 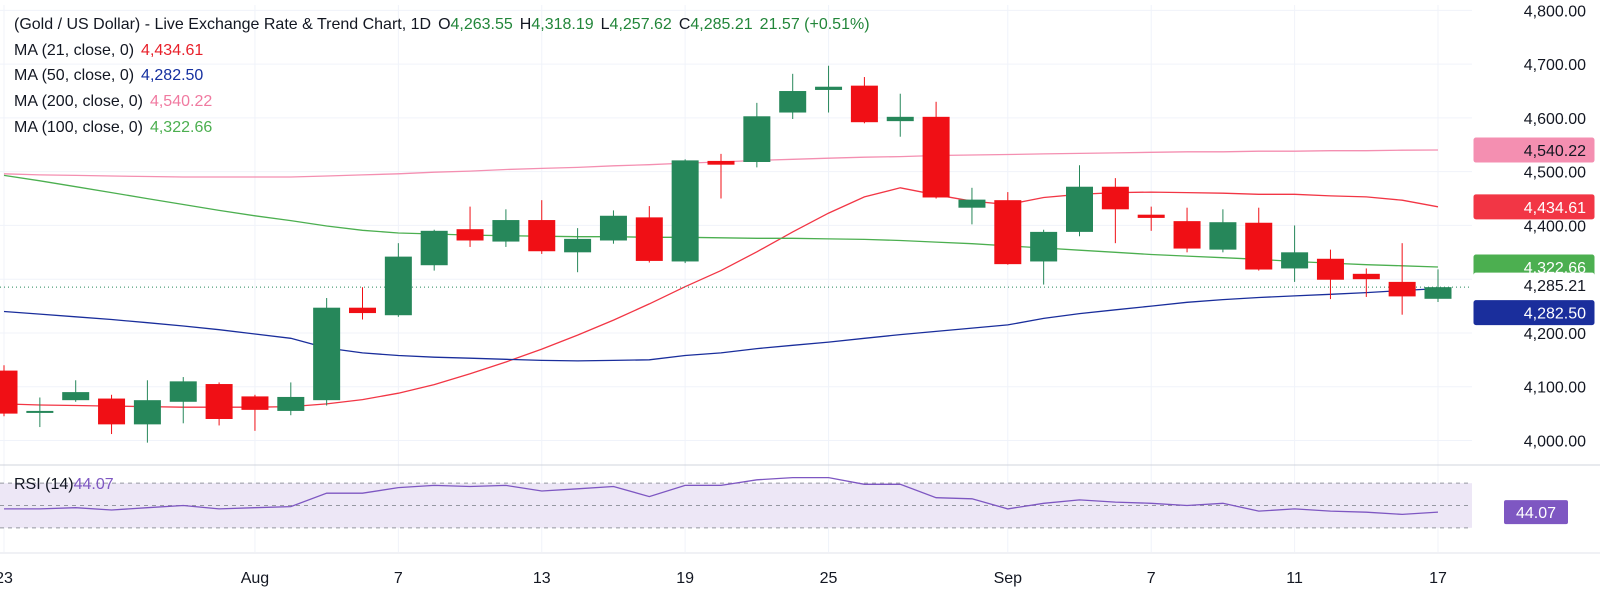 I want to click on price-tick-label: 4,200.00, so click(x=1555, y=334).